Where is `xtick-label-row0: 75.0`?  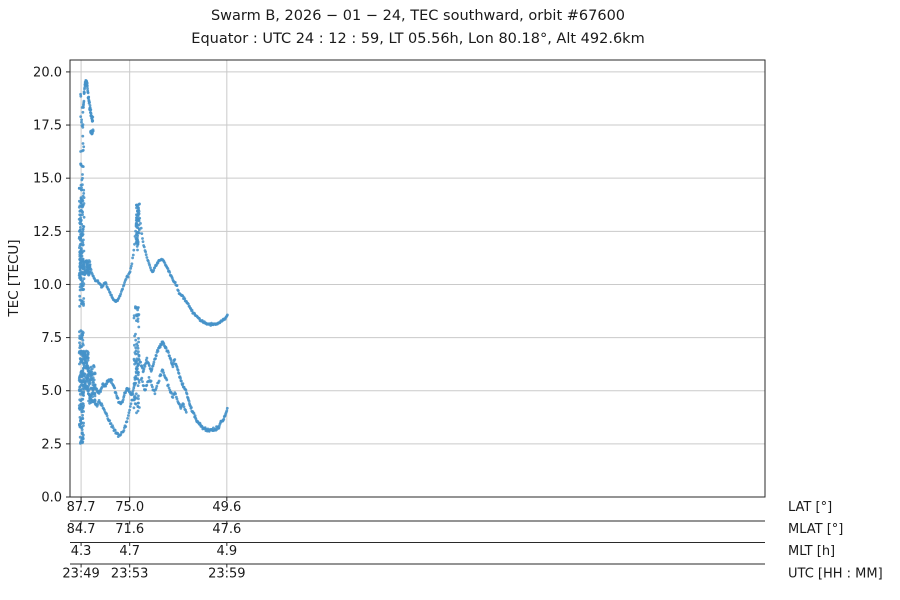 xtick-label-row0: 75.0 is located at coordinates (129, 507).